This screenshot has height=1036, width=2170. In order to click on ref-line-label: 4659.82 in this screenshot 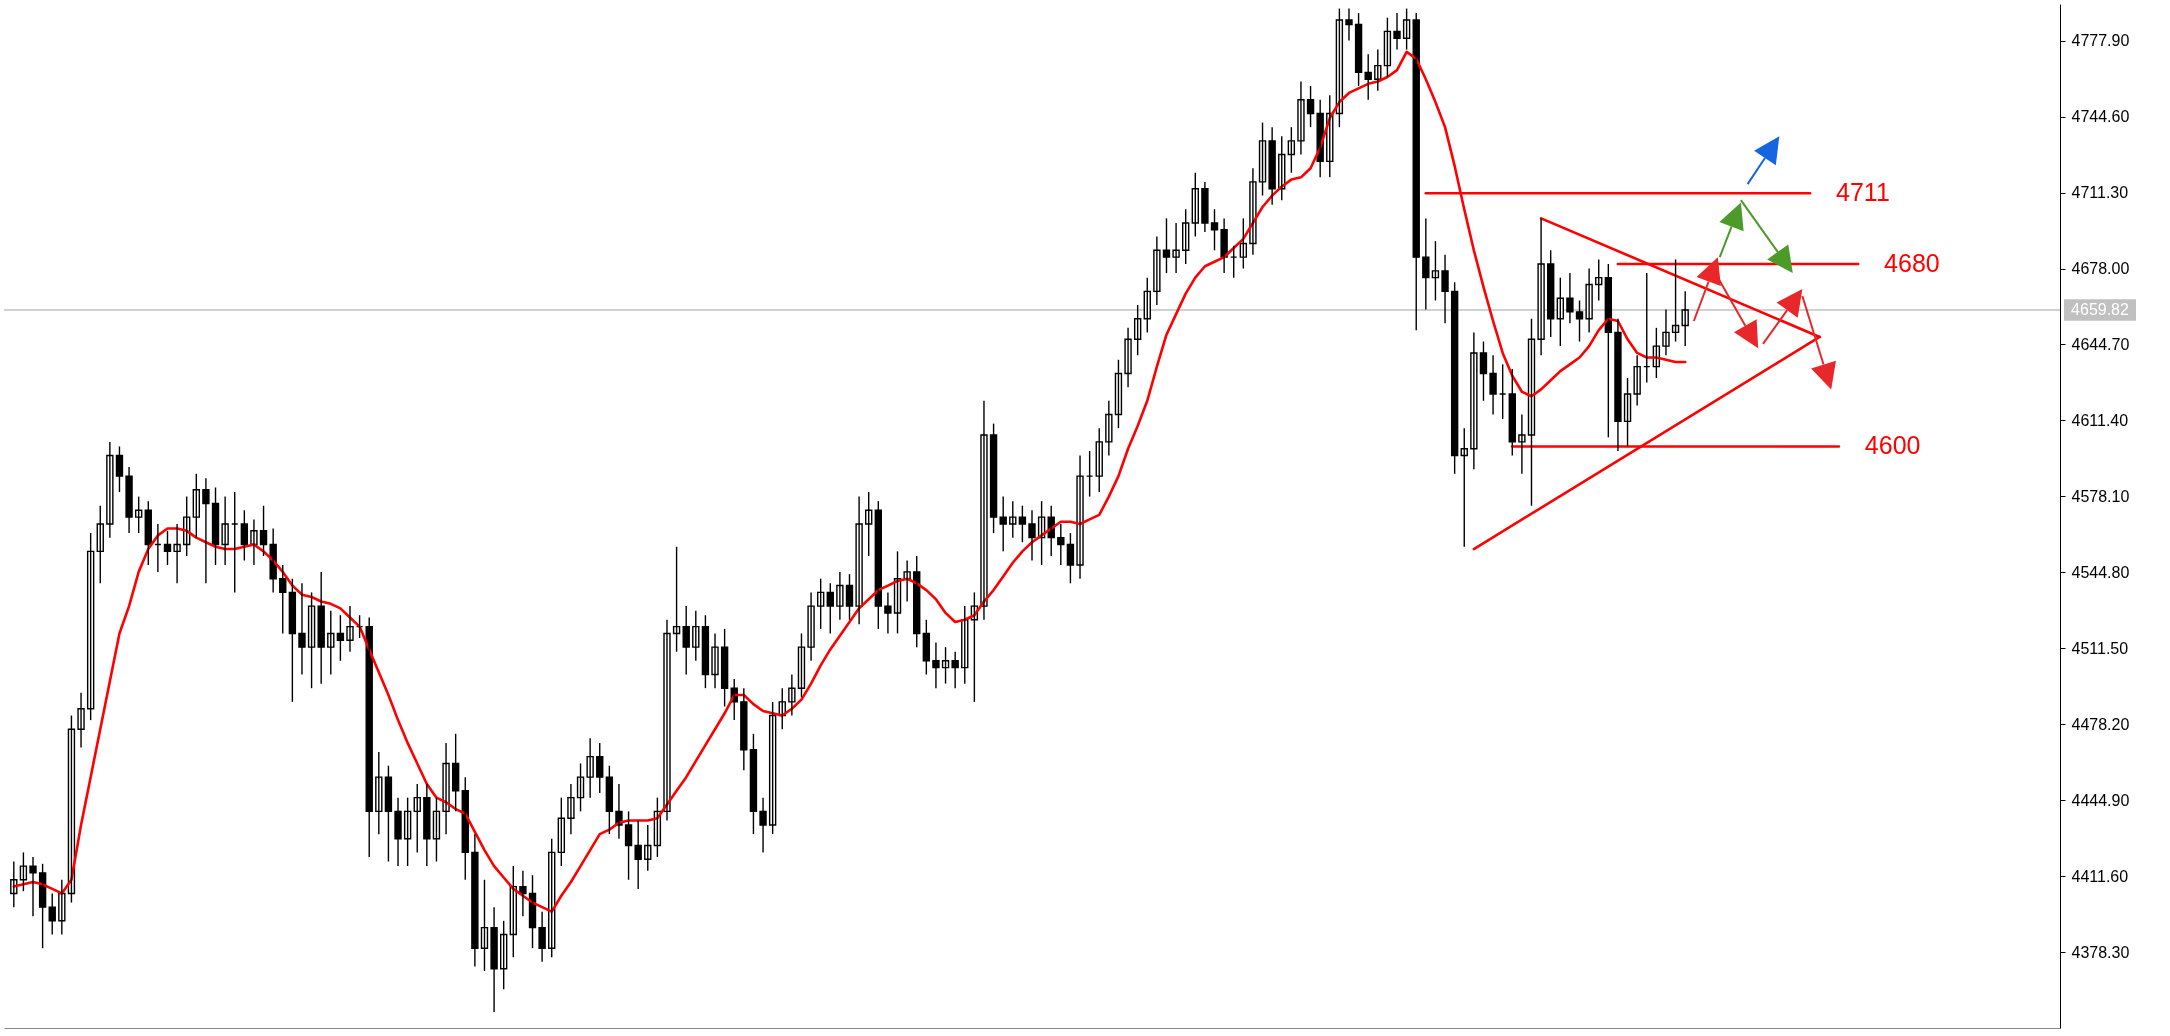, I will do `click(2100, 310)`.